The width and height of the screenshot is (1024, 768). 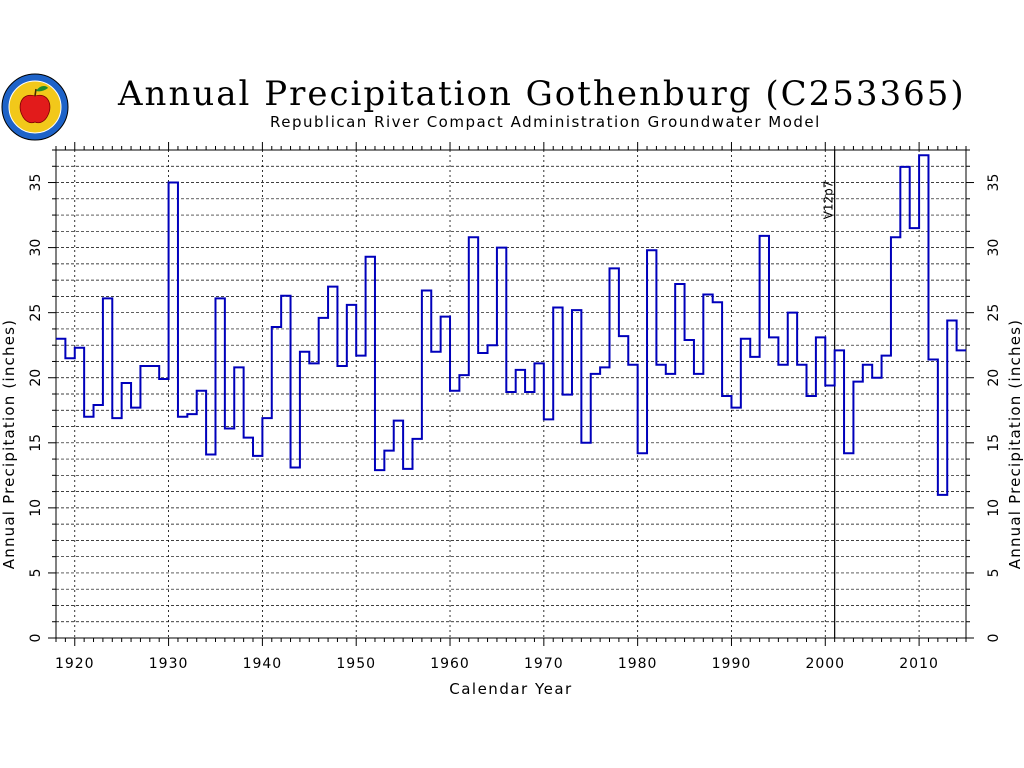 What do you see at coordinates (263, 664) in the screenshot?
I see `x-tick-label: 1940` at bounding box center [263, 664].